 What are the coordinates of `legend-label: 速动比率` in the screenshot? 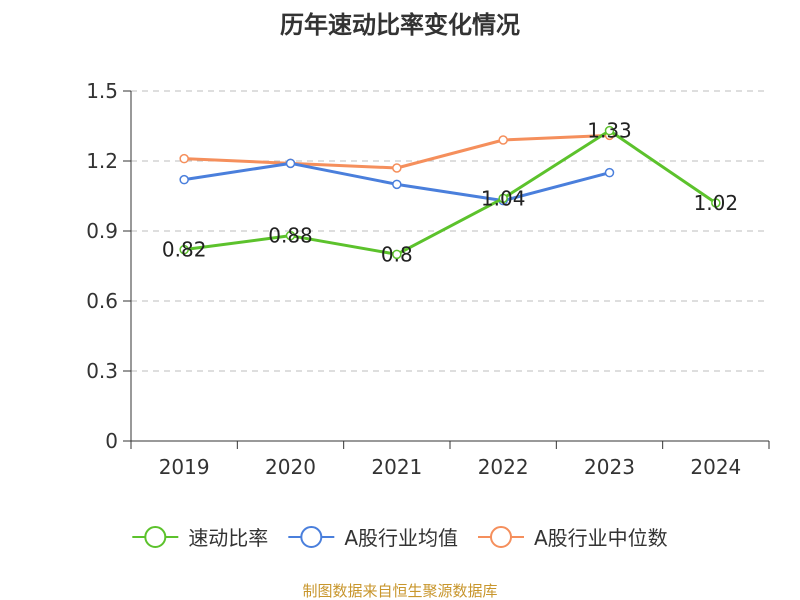 It's located at (228, 538).